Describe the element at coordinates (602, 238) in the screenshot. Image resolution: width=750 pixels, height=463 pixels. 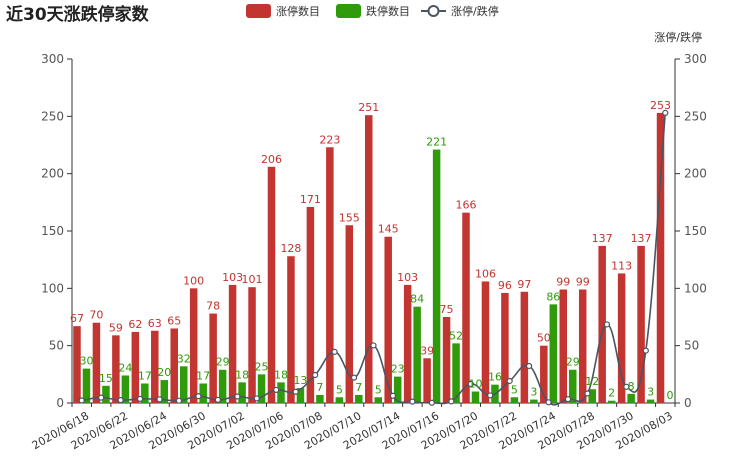
I see `data-label-limit-up: 137` at that location.